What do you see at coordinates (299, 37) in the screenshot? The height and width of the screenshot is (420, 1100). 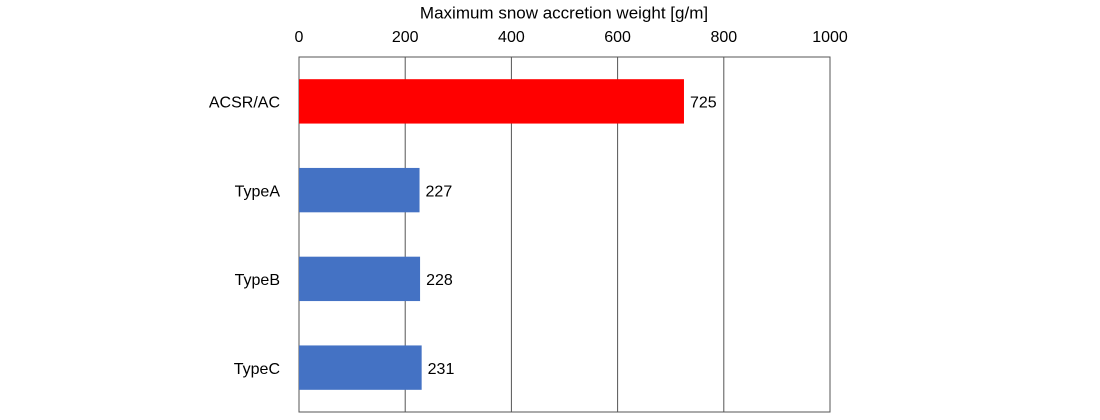 I see `x-tick-label: 0` at bounding box center [299, 37].